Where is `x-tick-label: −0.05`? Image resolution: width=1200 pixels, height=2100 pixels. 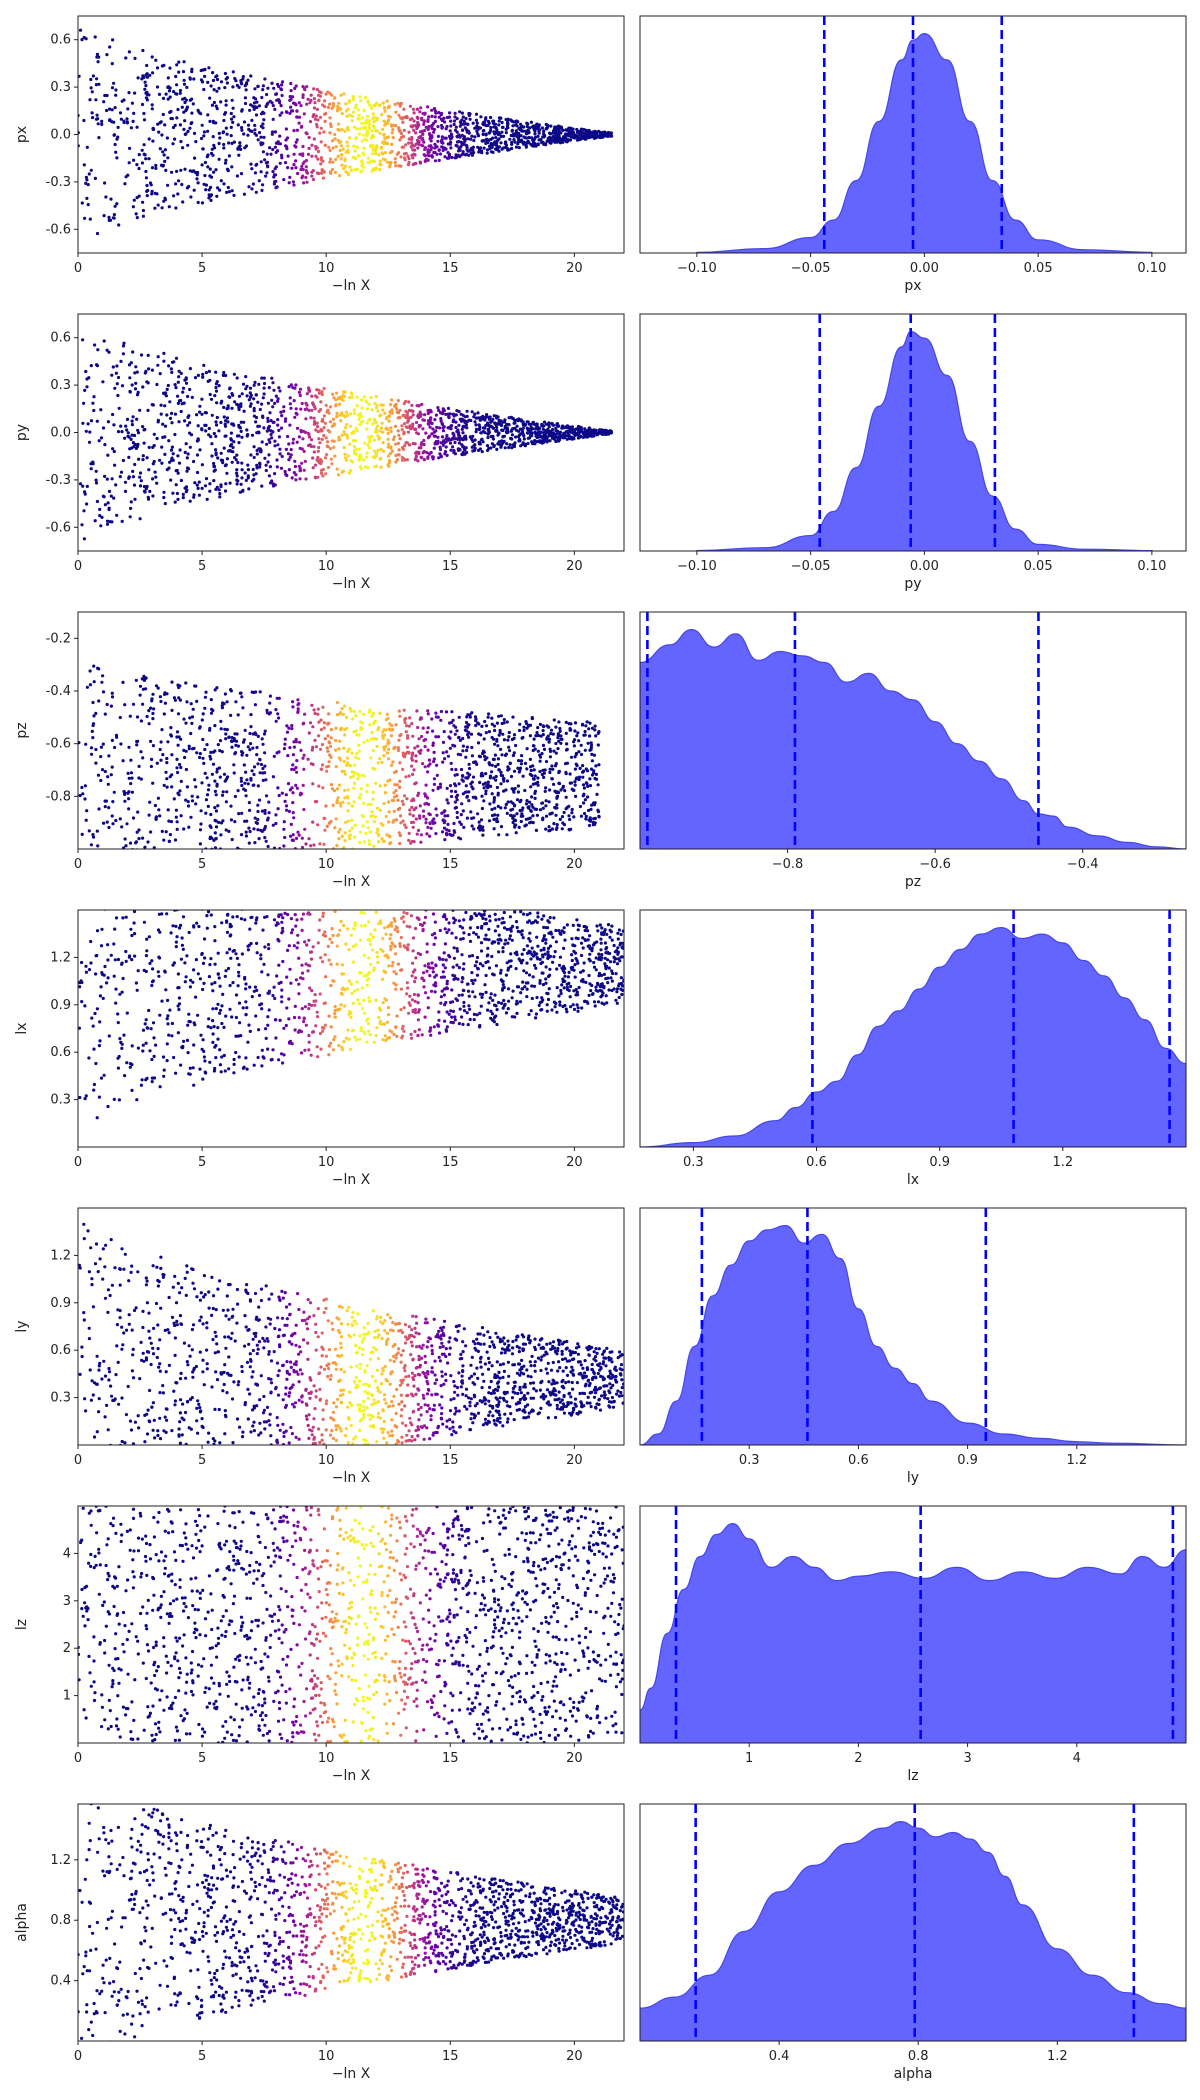
x-tick-label: −0.05 is located at coordinates (811, 268).